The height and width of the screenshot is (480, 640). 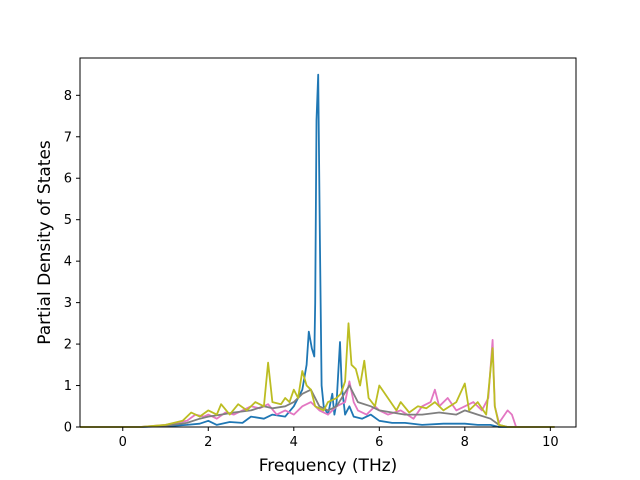 I want to click on y-tick-label: 7, so click(x=68, y=137).